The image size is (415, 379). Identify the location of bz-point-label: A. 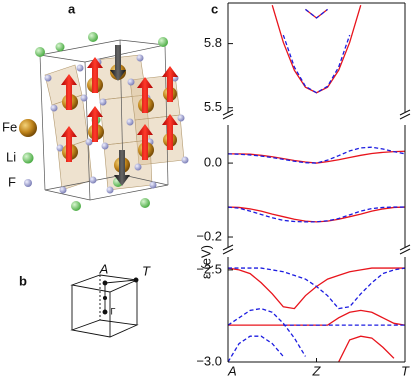
(104, 268).